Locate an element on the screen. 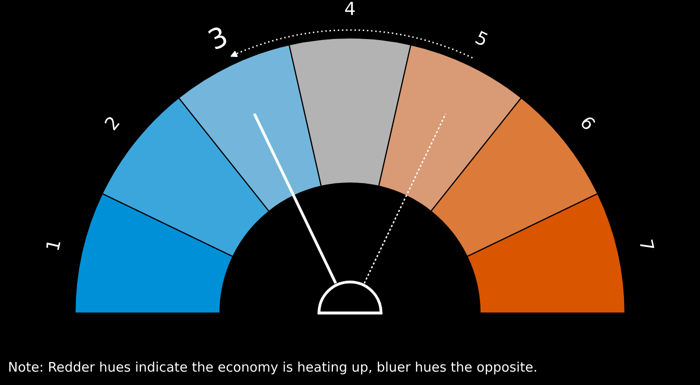 This screenshot has width=700, height=385. slice-label: 4 is located at coordinates (350, 8).